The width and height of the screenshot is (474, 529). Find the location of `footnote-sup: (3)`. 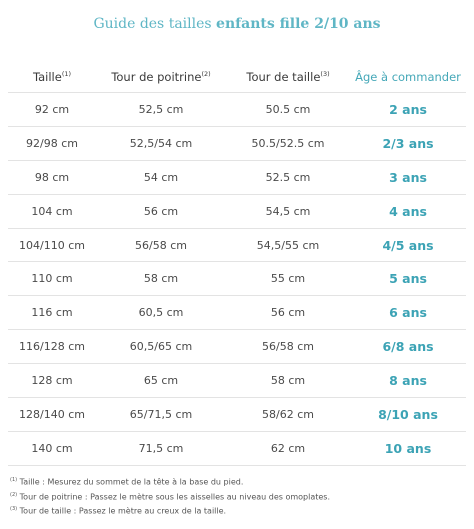

footnote-sup: (3) is located at coordinates (14, 509).